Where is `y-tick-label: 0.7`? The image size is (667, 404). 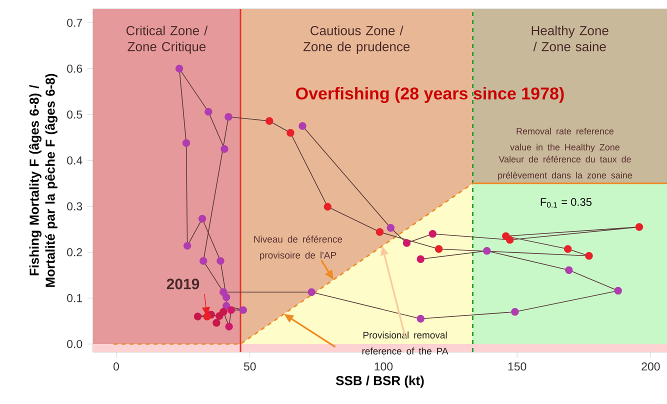
y-tick-label: 0.7 is located at coordinates (74, 22).